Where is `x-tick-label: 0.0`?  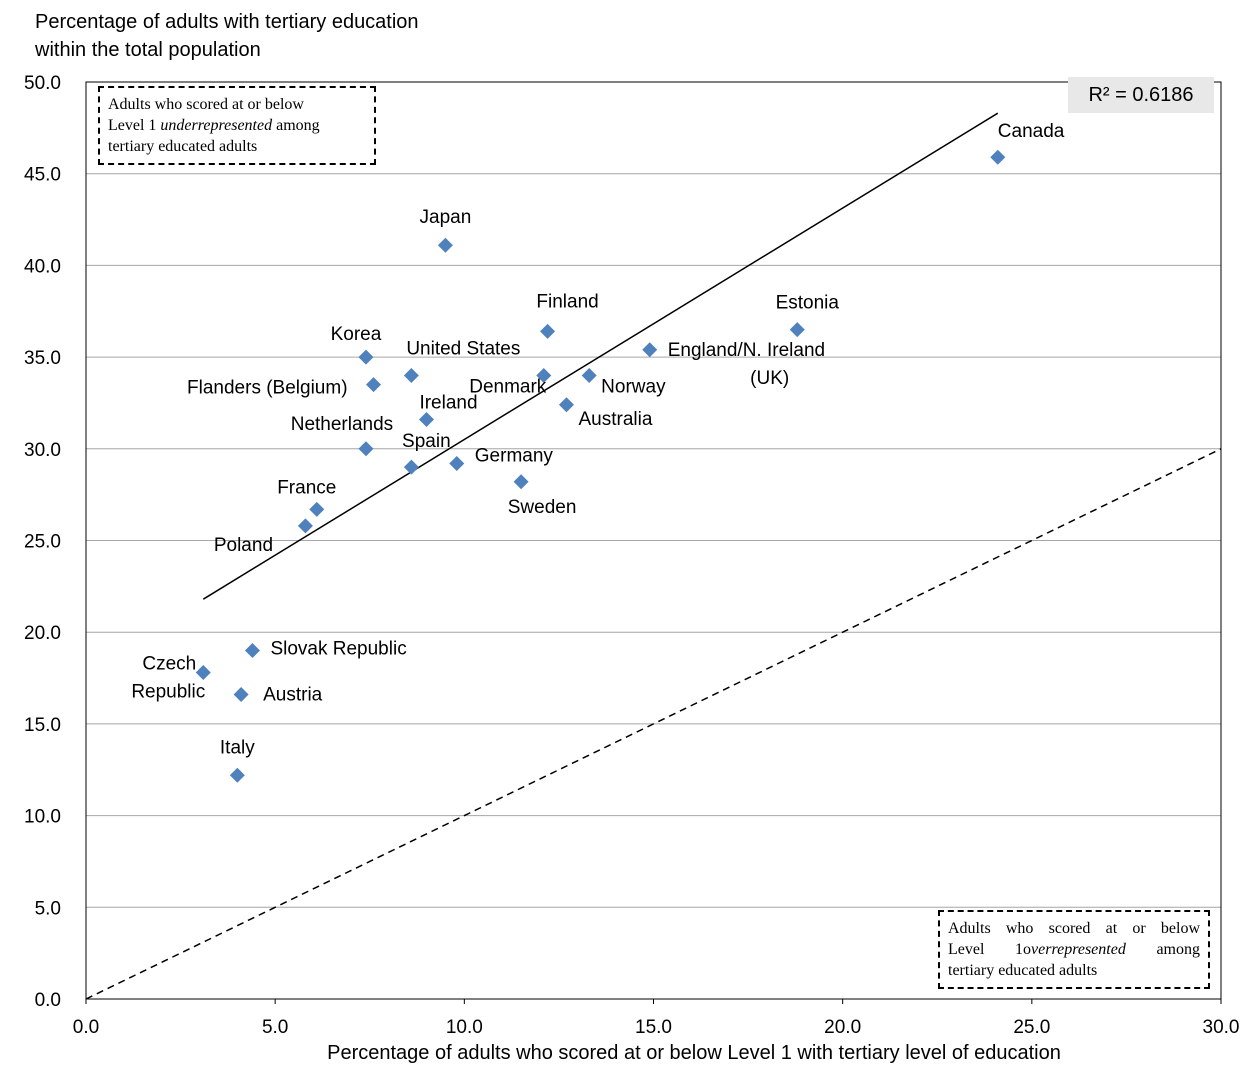
x-tick-label: 0.0 is located at coordinates (86, 1027).